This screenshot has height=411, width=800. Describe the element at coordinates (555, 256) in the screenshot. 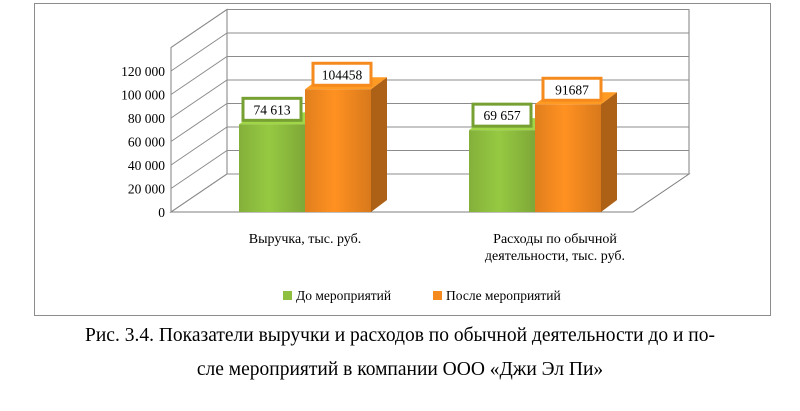

I see `category-label: деятельности, тыс. руб.` at that location.